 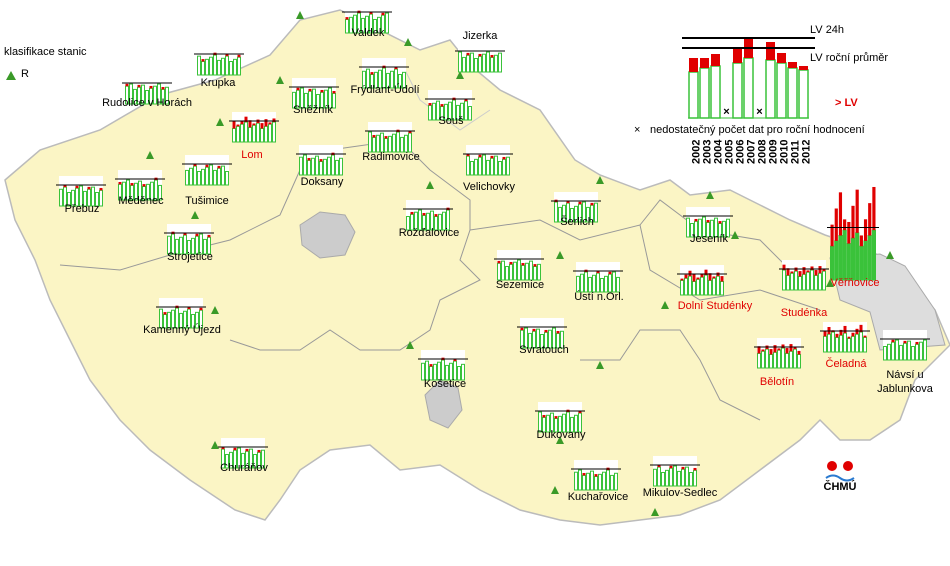 I want to click on legend-bar-exceed, so click(x=803, y=68).